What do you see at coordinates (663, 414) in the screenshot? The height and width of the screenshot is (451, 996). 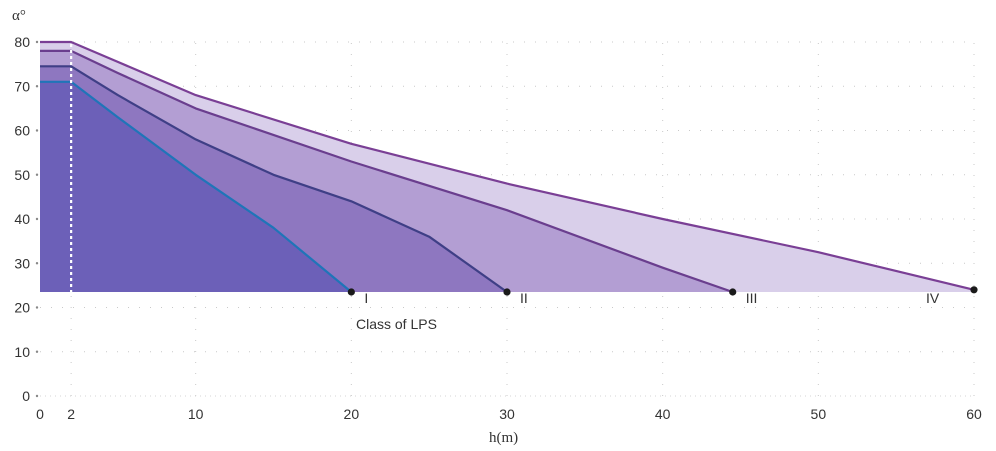 I see `x-tick-40: 40` at bounding box center [663, 414].